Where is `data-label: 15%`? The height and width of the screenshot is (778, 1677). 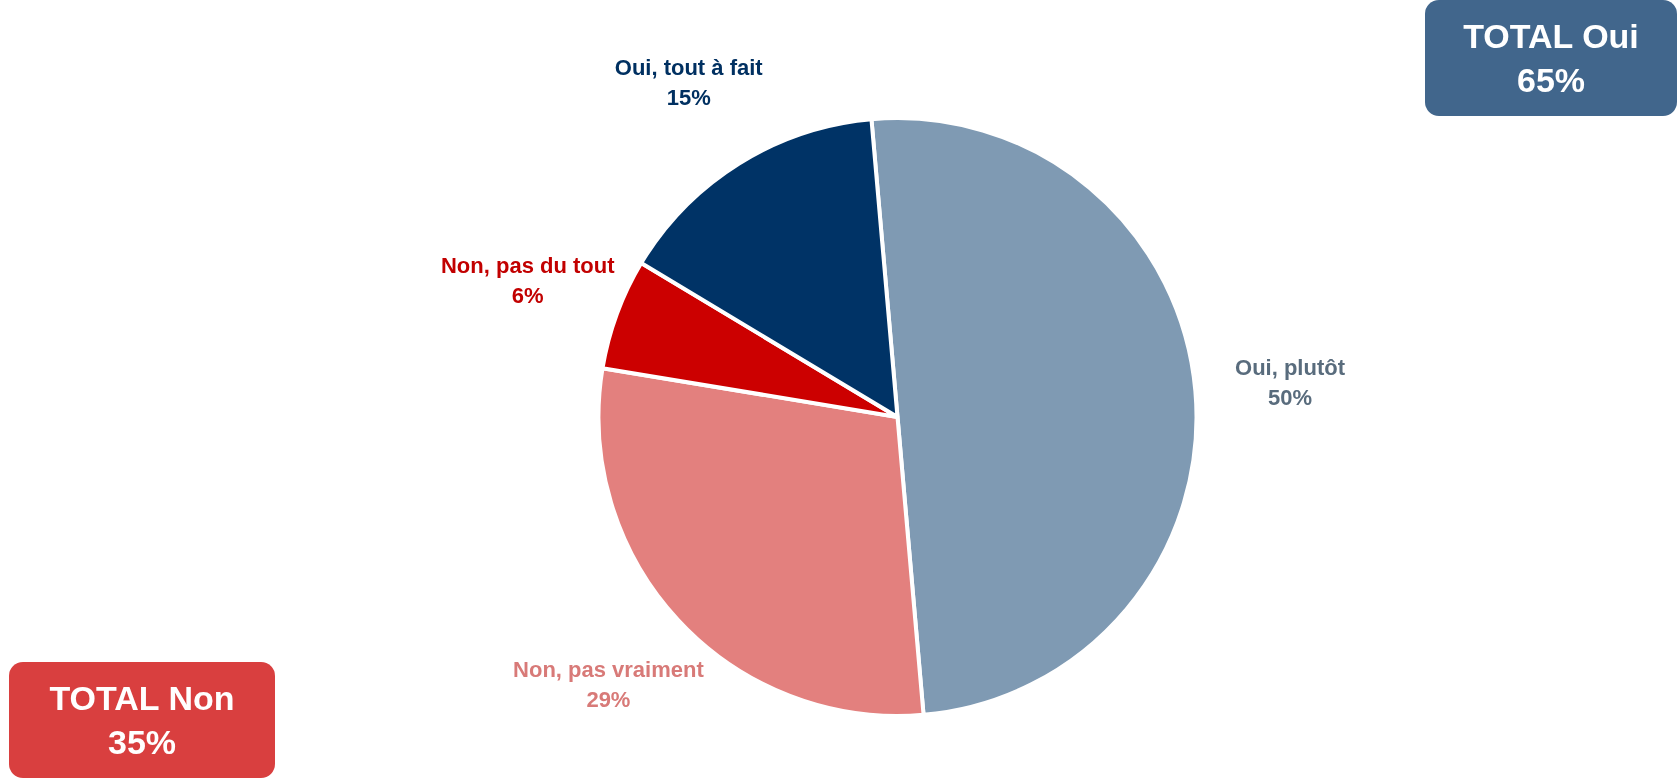 data-label: 15% is located at coordinates (688, 97).